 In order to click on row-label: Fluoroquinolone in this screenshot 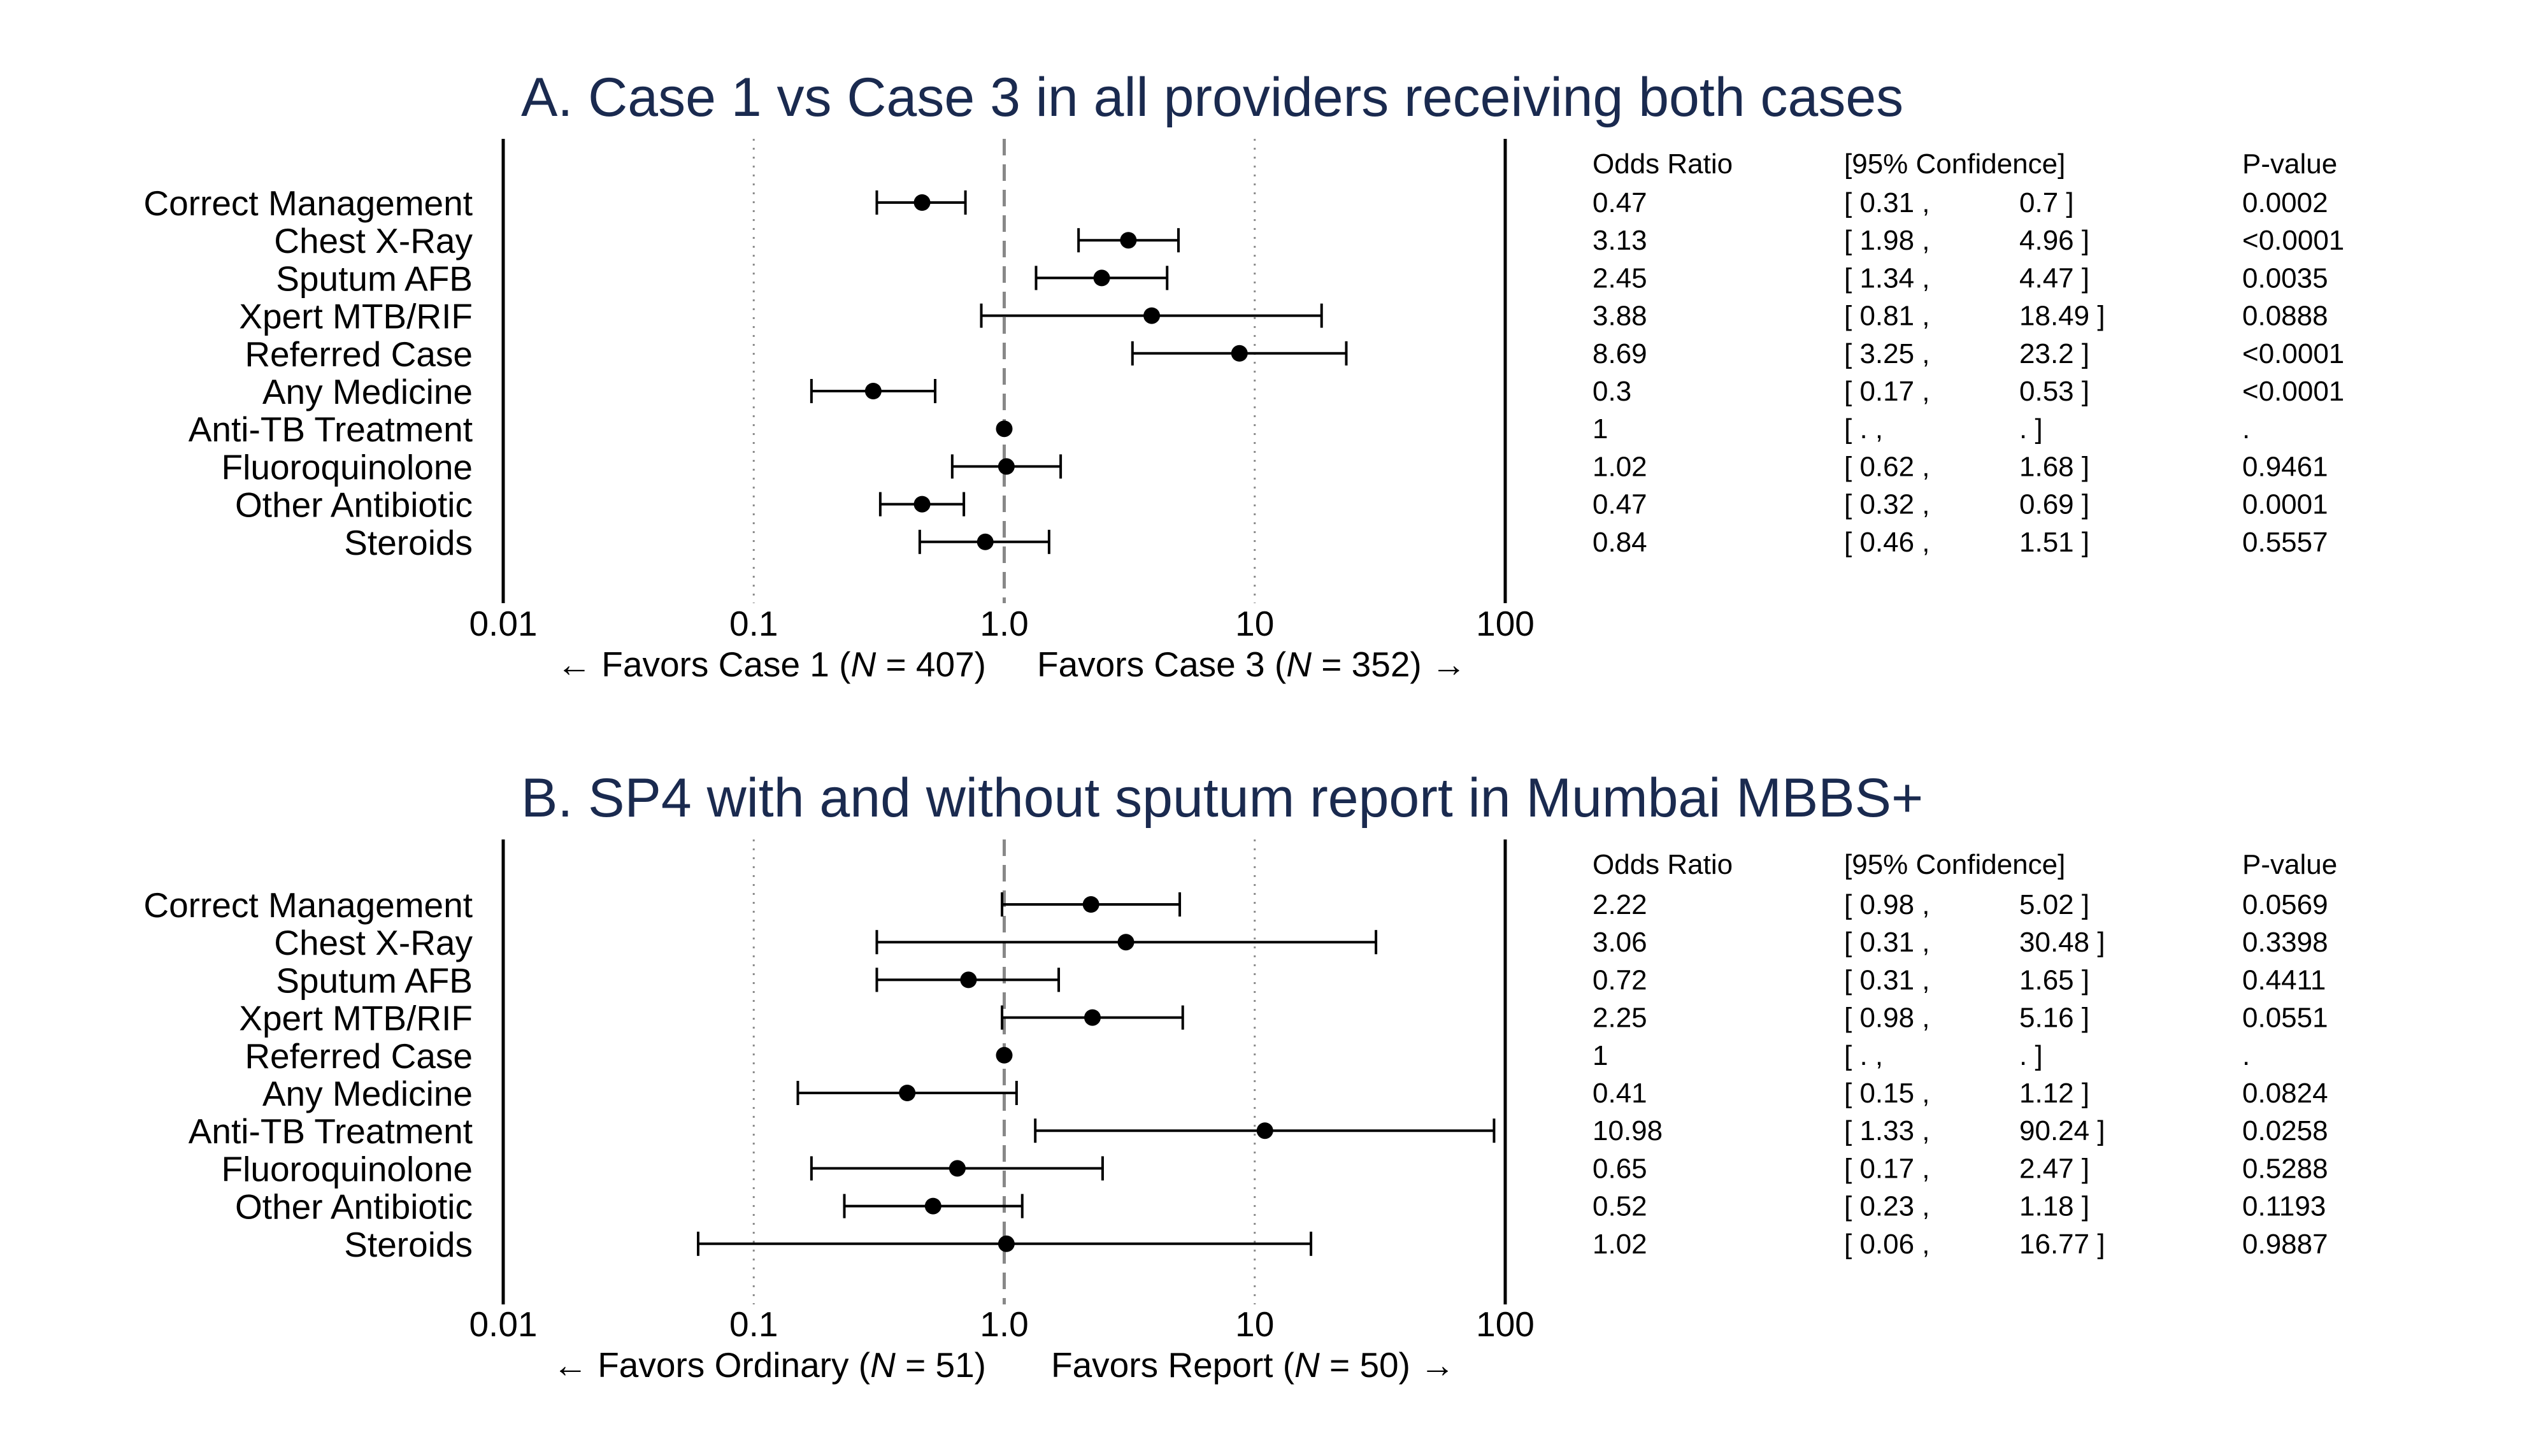, I will do `click(347, 467)`.